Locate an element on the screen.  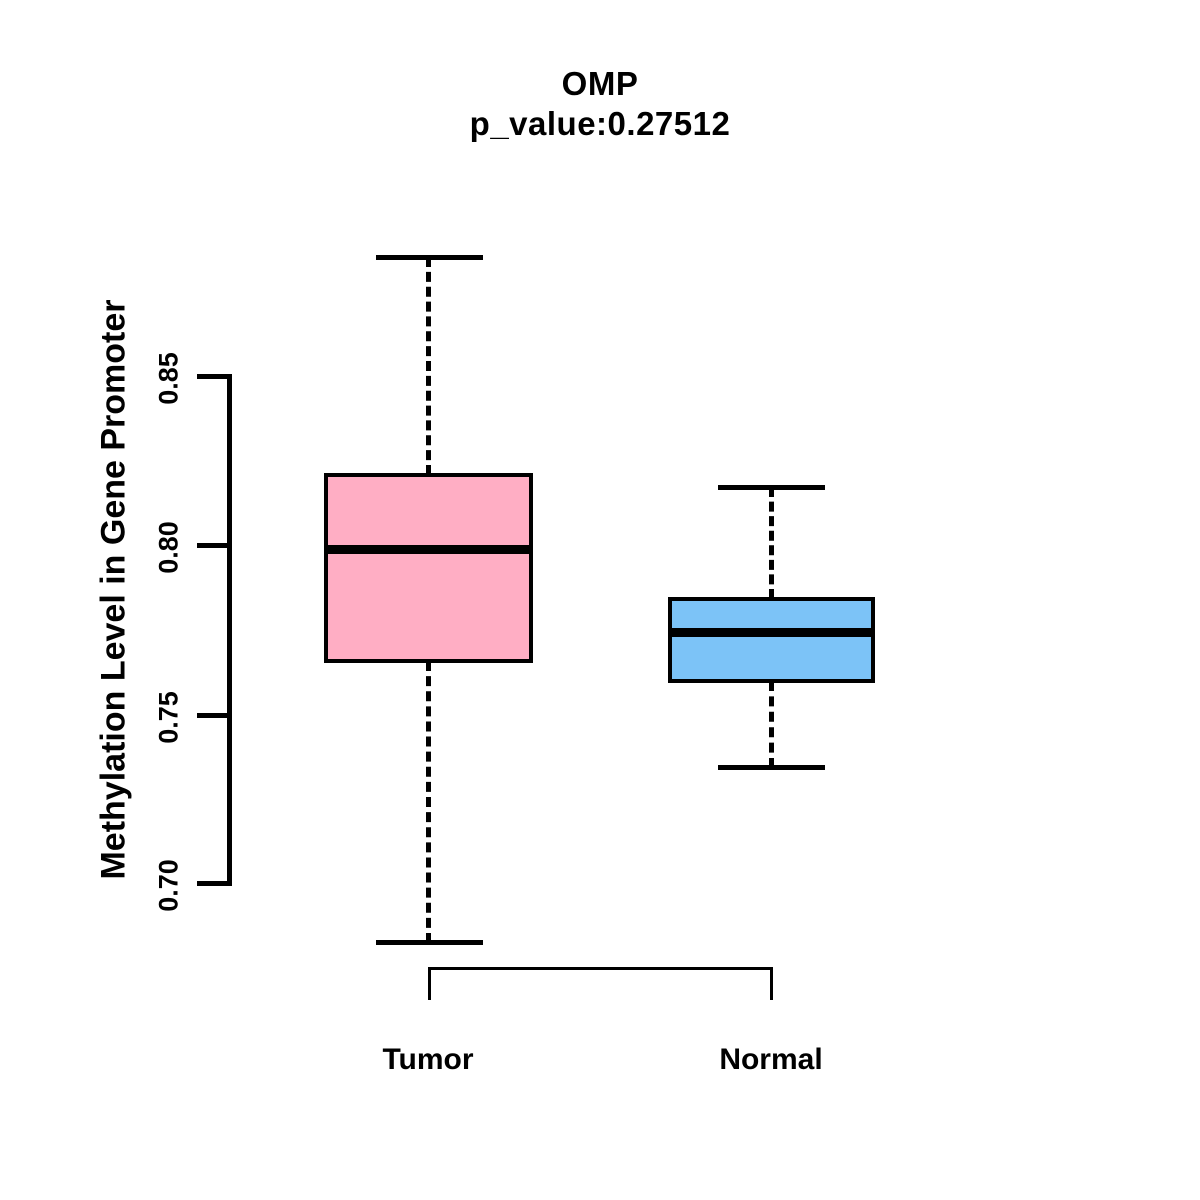
normal-upper-whisker is located at coordinates (771, 543).